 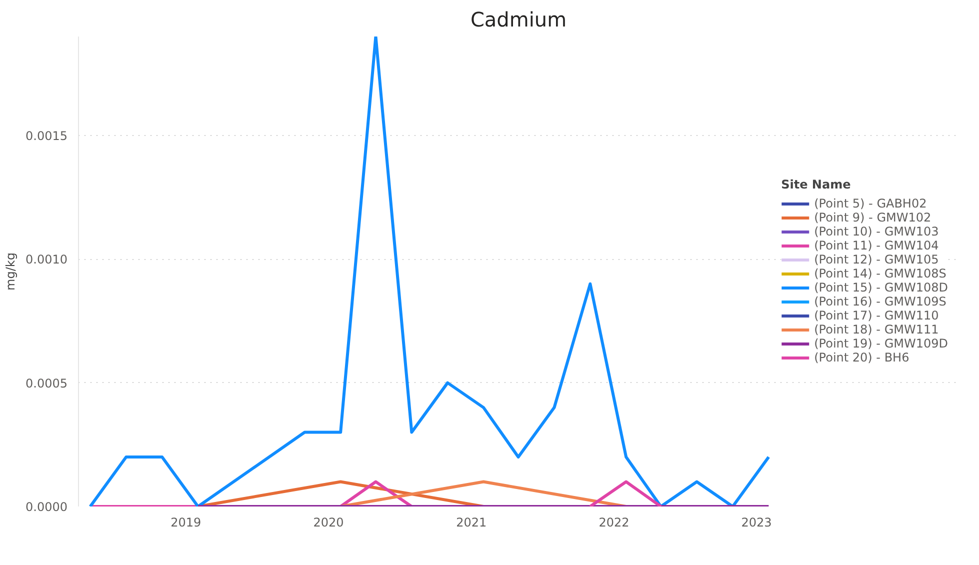 I want to click on y-tick-label: 0.0015, so click(x=47, y=135).